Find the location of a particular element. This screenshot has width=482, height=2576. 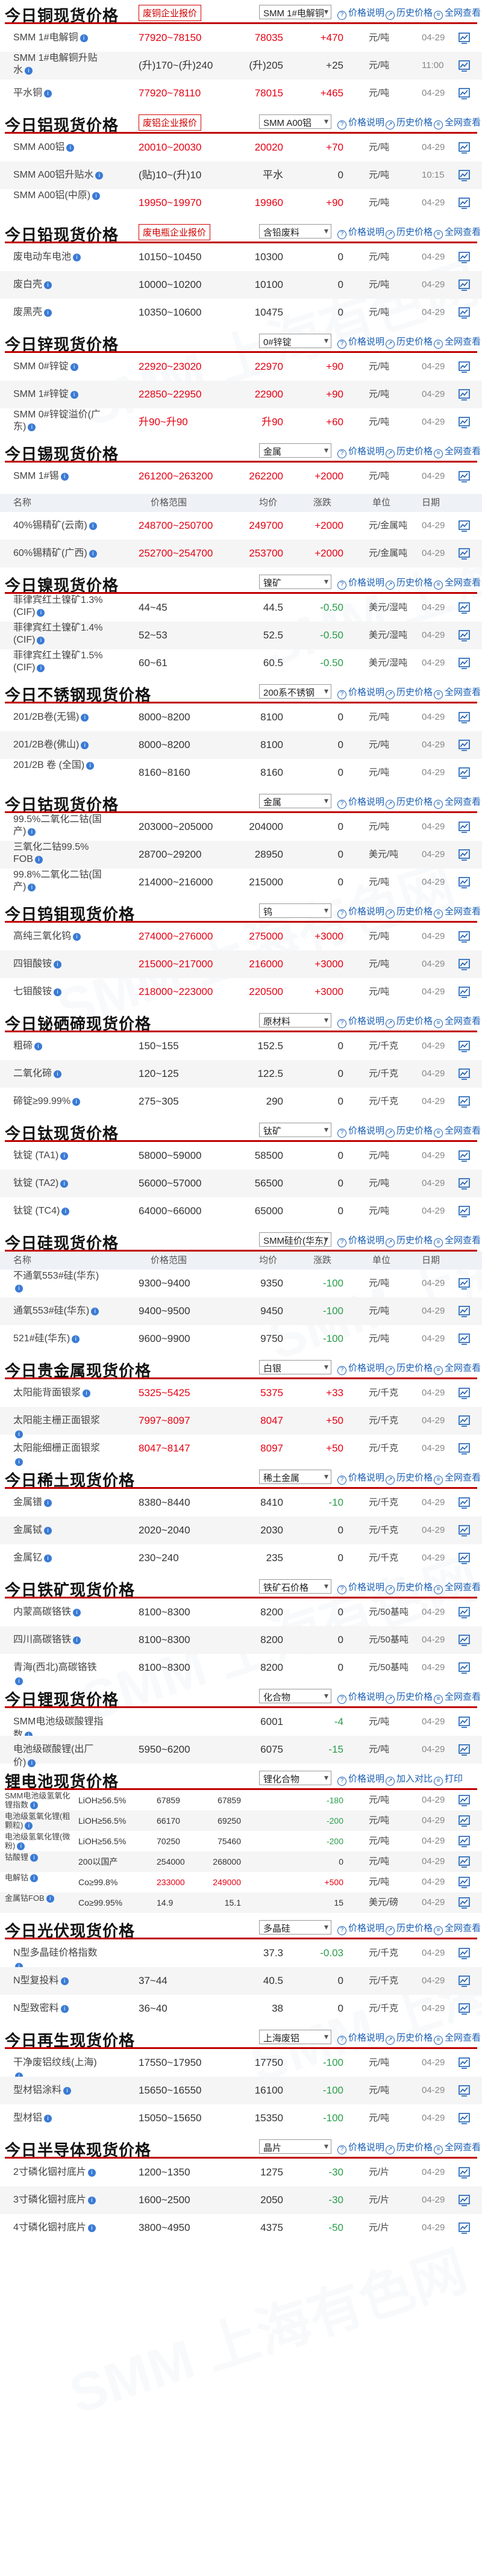

product-name: SMM A00铝 i is located at coordinates (59, 147).